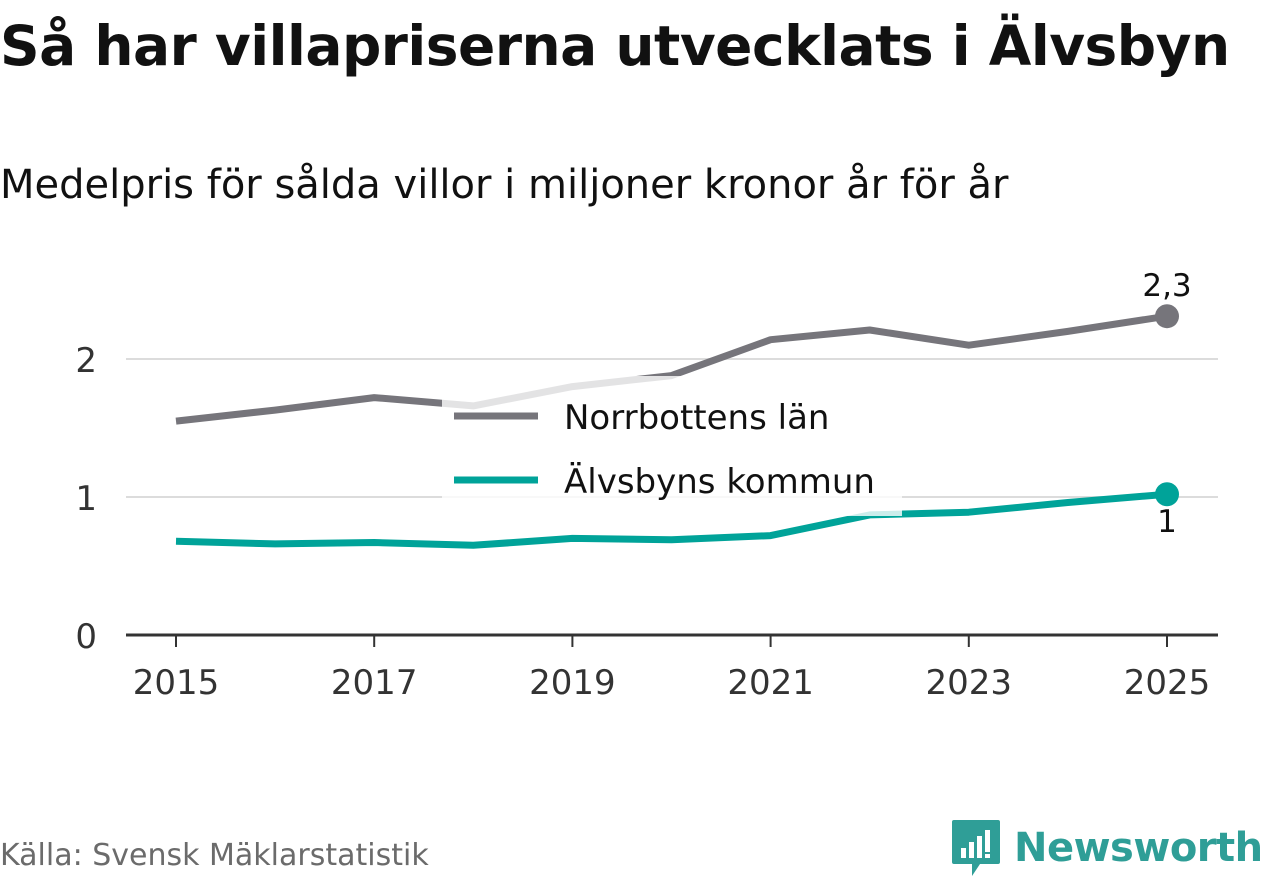  Describe the element at coordinates (672, 668) in the screenshot. I see `x-axis: 2015 2017 2019 2021 2023 2025` at that location.